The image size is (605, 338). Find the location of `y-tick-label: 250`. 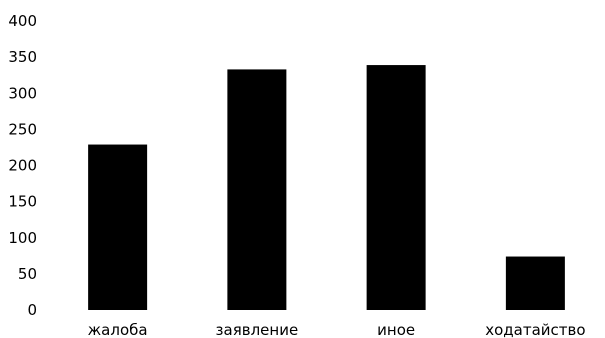

y-tick-label: 250 is located at coordinates (22, 129).